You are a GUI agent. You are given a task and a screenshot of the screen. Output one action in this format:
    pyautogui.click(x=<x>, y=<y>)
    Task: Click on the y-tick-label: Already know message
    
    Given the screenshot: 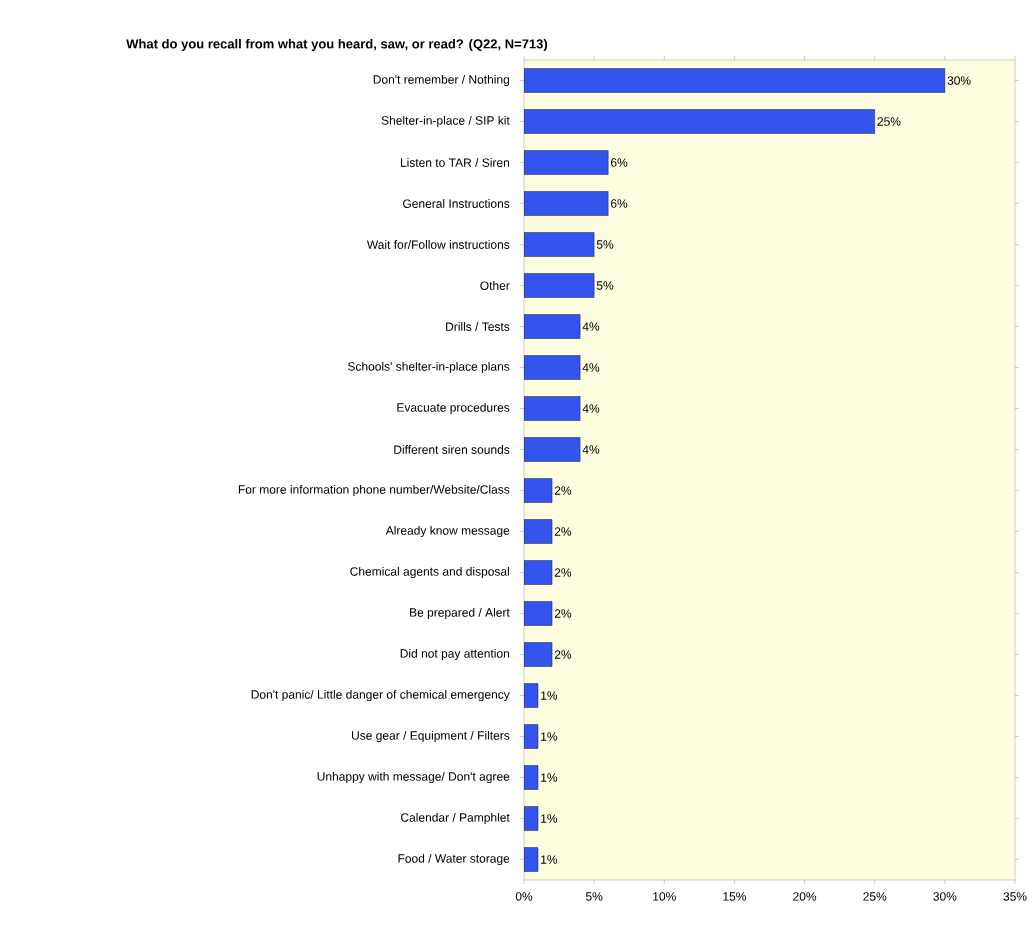 What is the action you would take?
    pyautogui.click(x=447, y=531)
    